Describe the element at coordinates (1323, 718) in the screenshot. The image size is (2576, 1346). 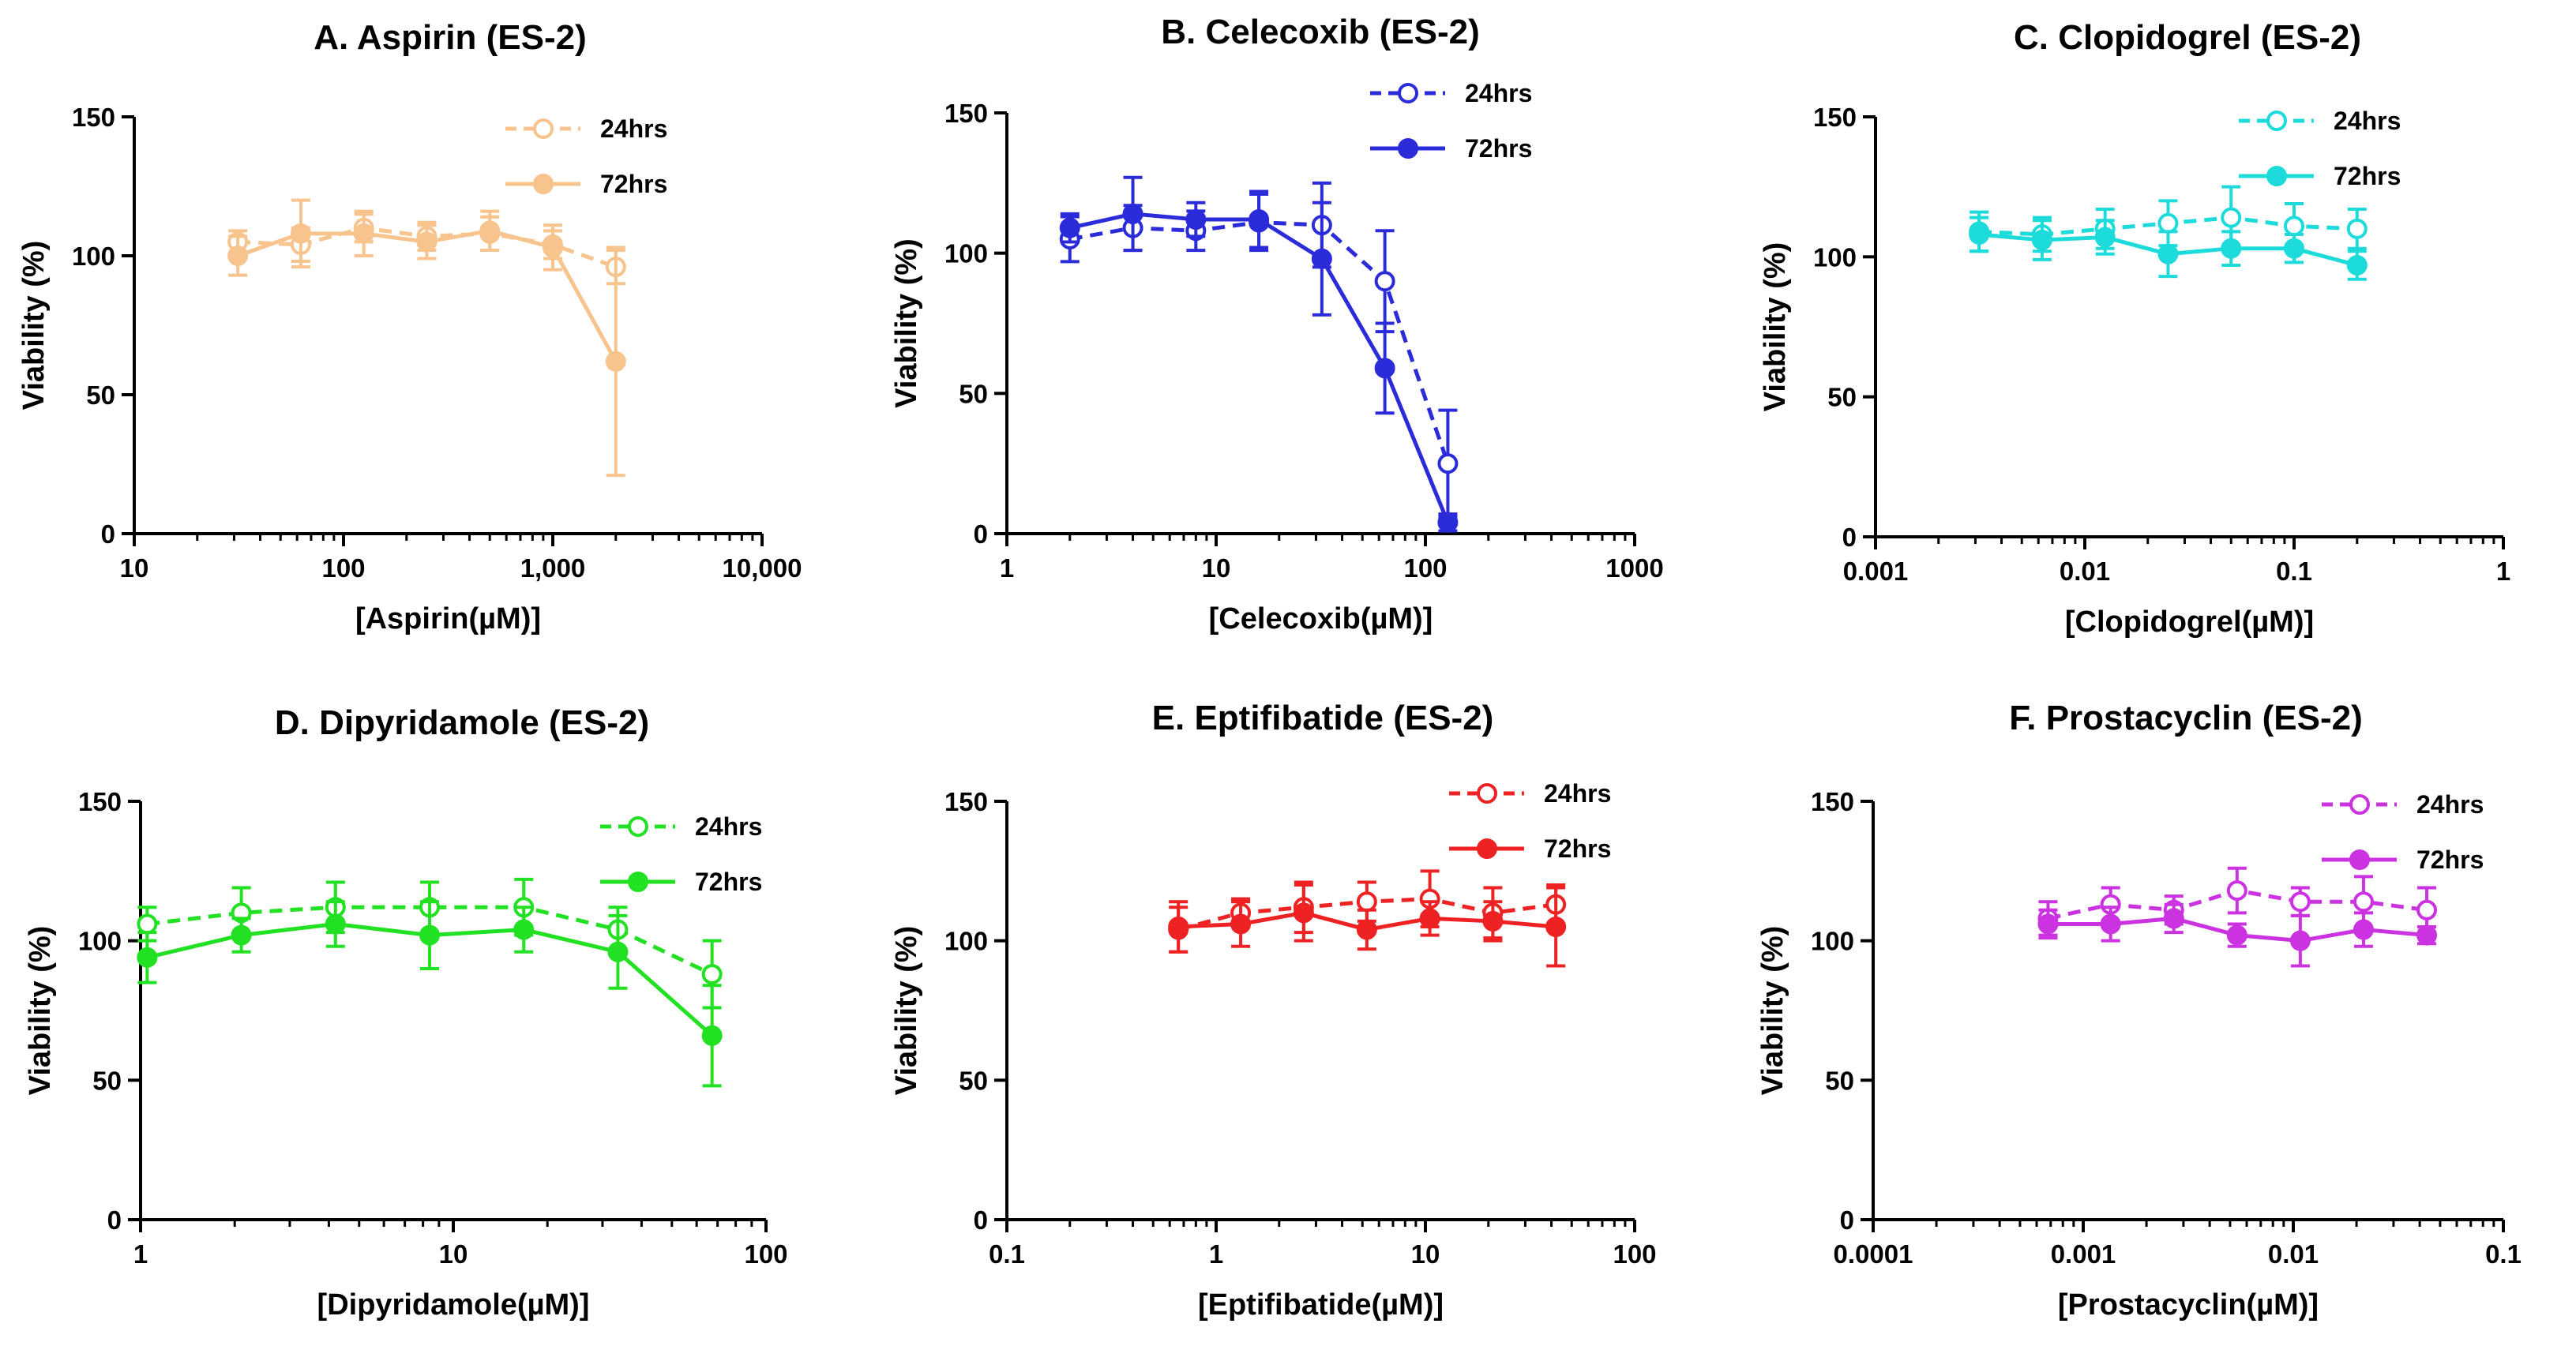
I see `chart-title: E. Eptifibatide (ES-2)` at that location.